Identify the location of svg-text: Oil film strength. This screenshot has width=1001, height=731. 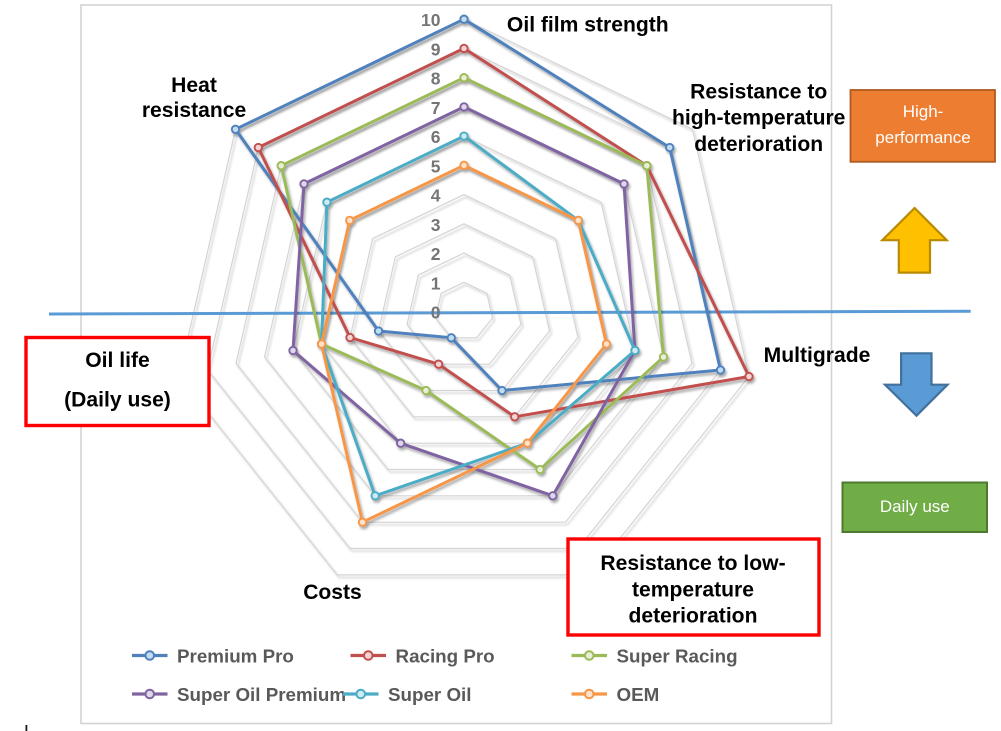
(588, 24).